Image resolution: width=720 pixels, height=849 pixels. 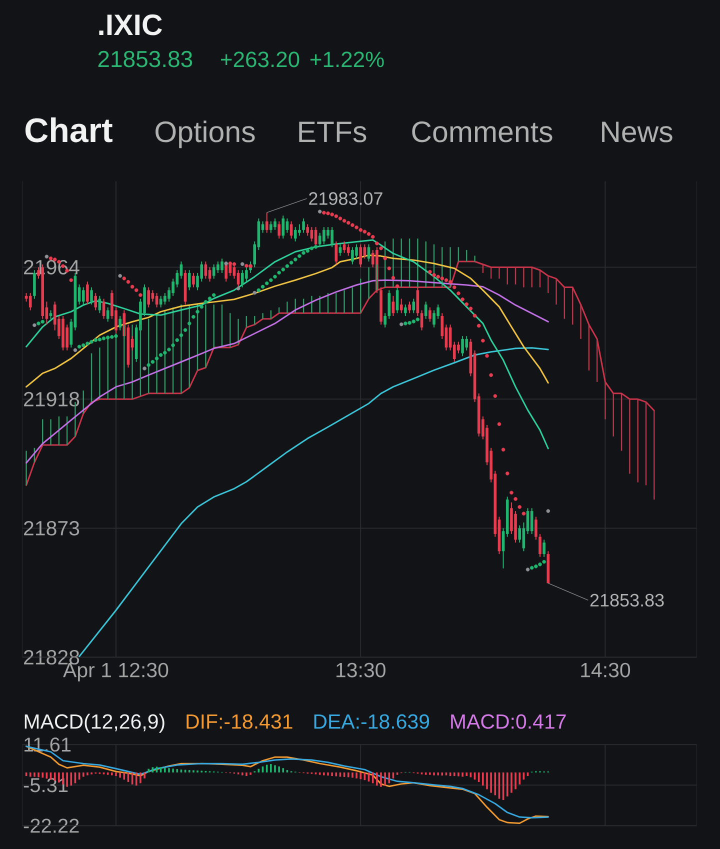 What do you see at coordinates (361, 670) in the screenshot?
I see `x-tick-label: 13:30` at bounding box center [361, 670].